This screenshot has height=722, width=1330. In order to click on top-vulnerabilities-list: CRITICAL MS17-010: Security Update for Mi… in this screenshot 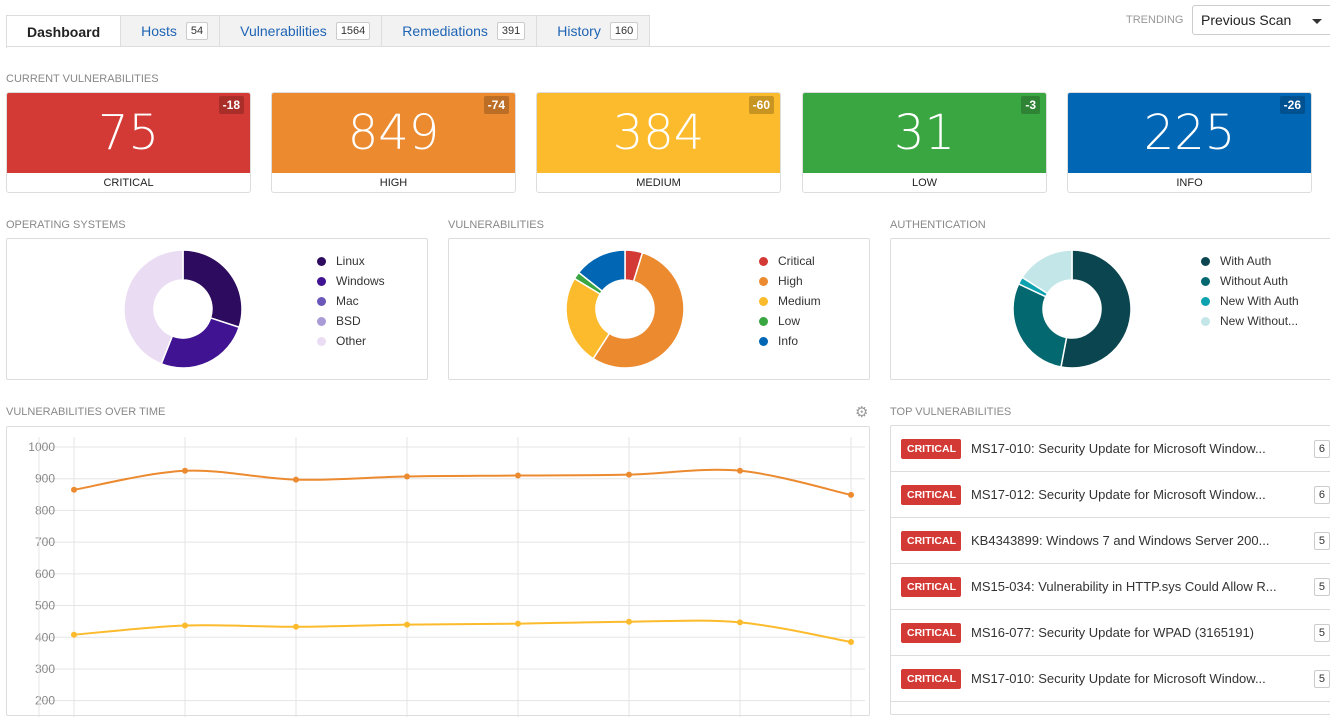, I will do `click(1110, 570)`.